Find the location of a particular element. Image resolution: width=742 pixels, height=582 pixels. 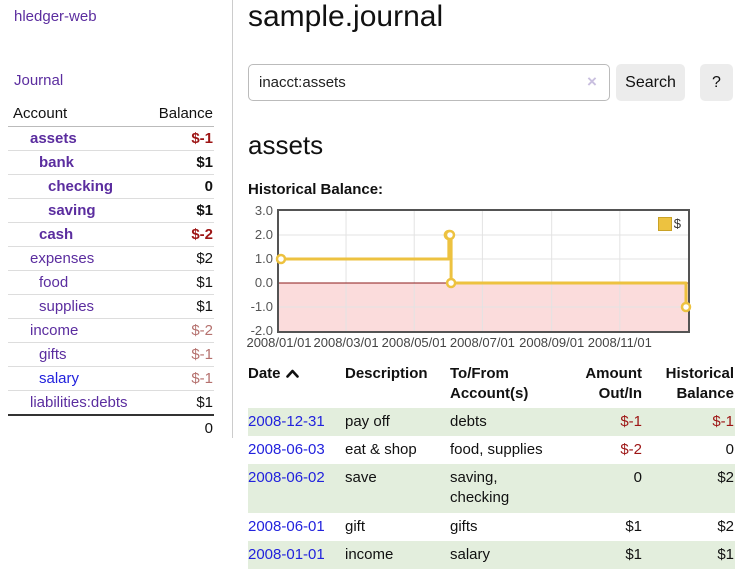

register-header-accounts: To/From Account(s) is located at coordinates (489, 384).